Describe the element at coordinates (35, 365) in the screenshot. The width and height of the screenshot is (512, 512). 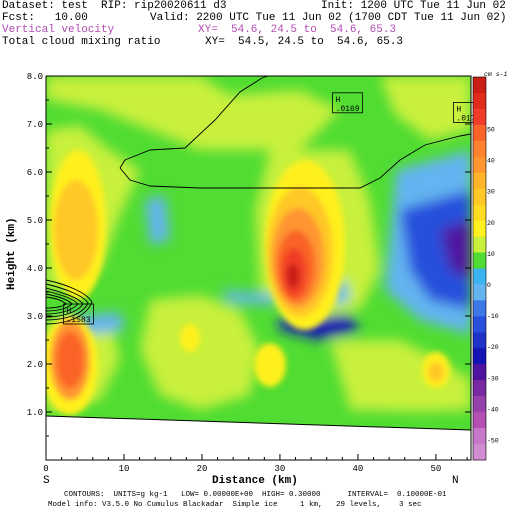
I see `y-tick-label: 2.0` at that location.